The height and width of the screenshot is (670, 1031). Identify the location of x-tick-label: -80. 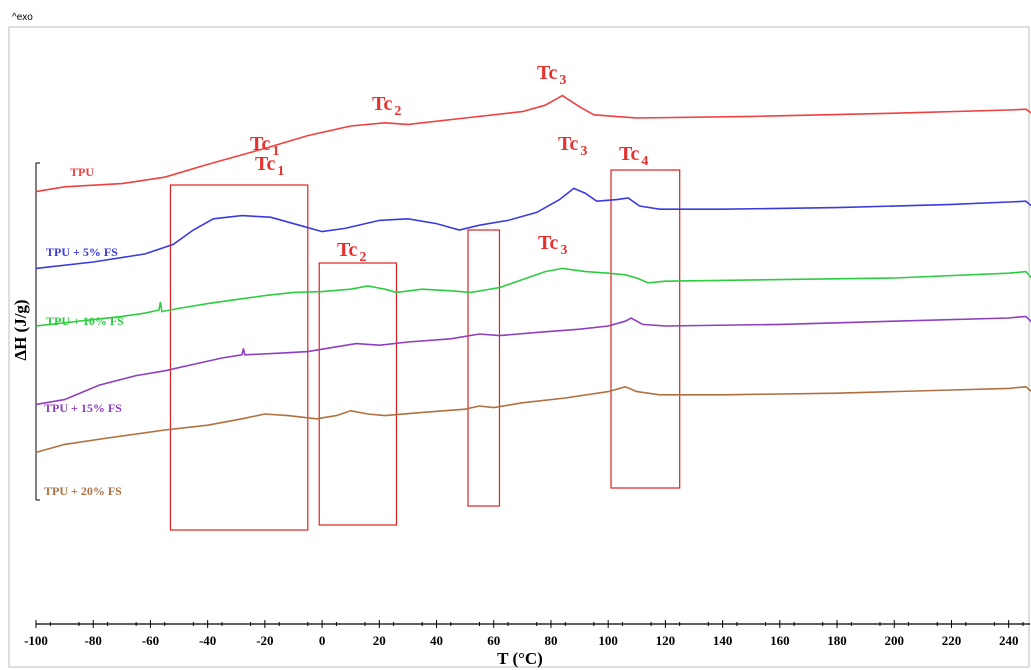
(93, 640).